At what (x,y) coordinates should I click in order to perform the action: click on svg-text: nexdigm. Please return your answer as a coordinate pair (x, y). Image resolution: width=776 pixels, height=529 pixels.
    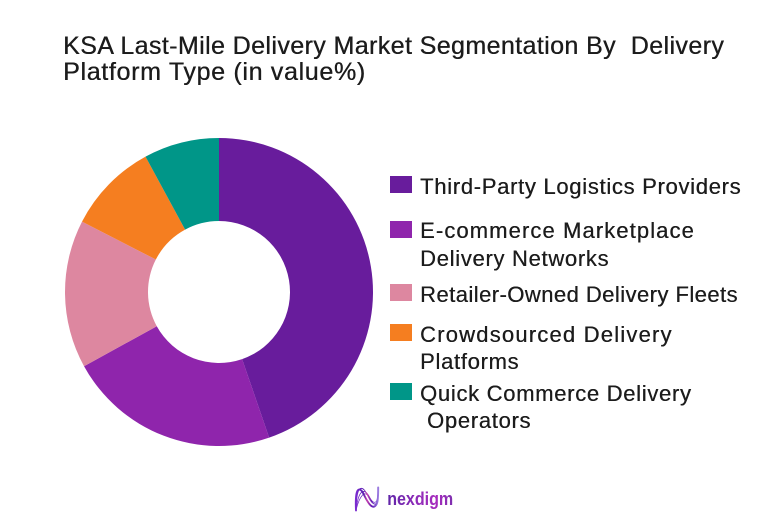
    Looking at the image, I should click on (420, 498).